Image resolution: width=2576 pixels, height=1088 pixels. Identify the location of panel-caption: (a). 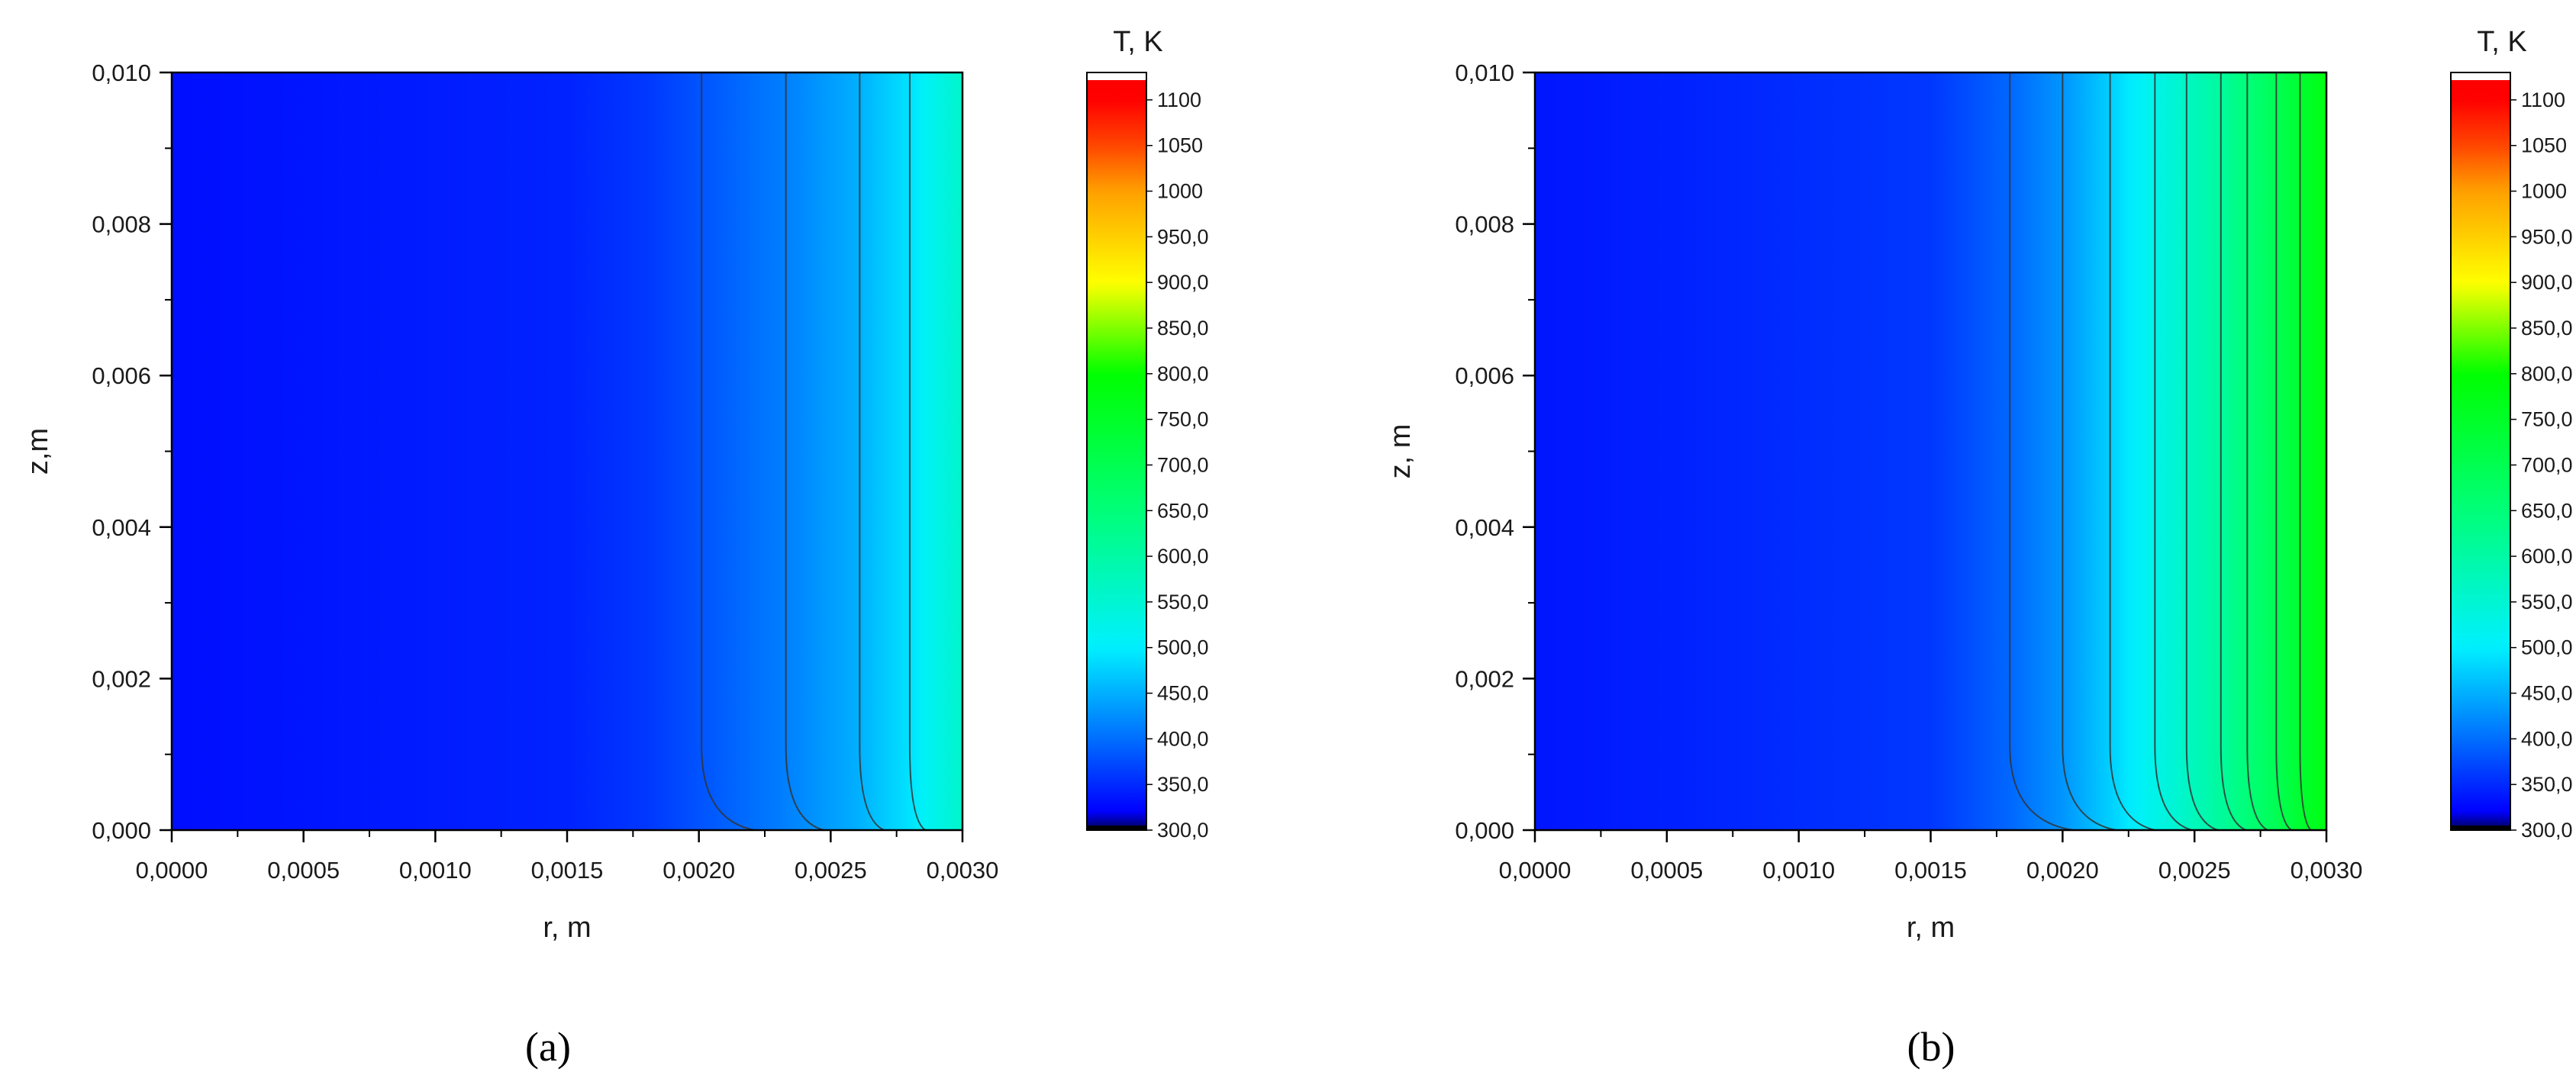
(548, 1047).